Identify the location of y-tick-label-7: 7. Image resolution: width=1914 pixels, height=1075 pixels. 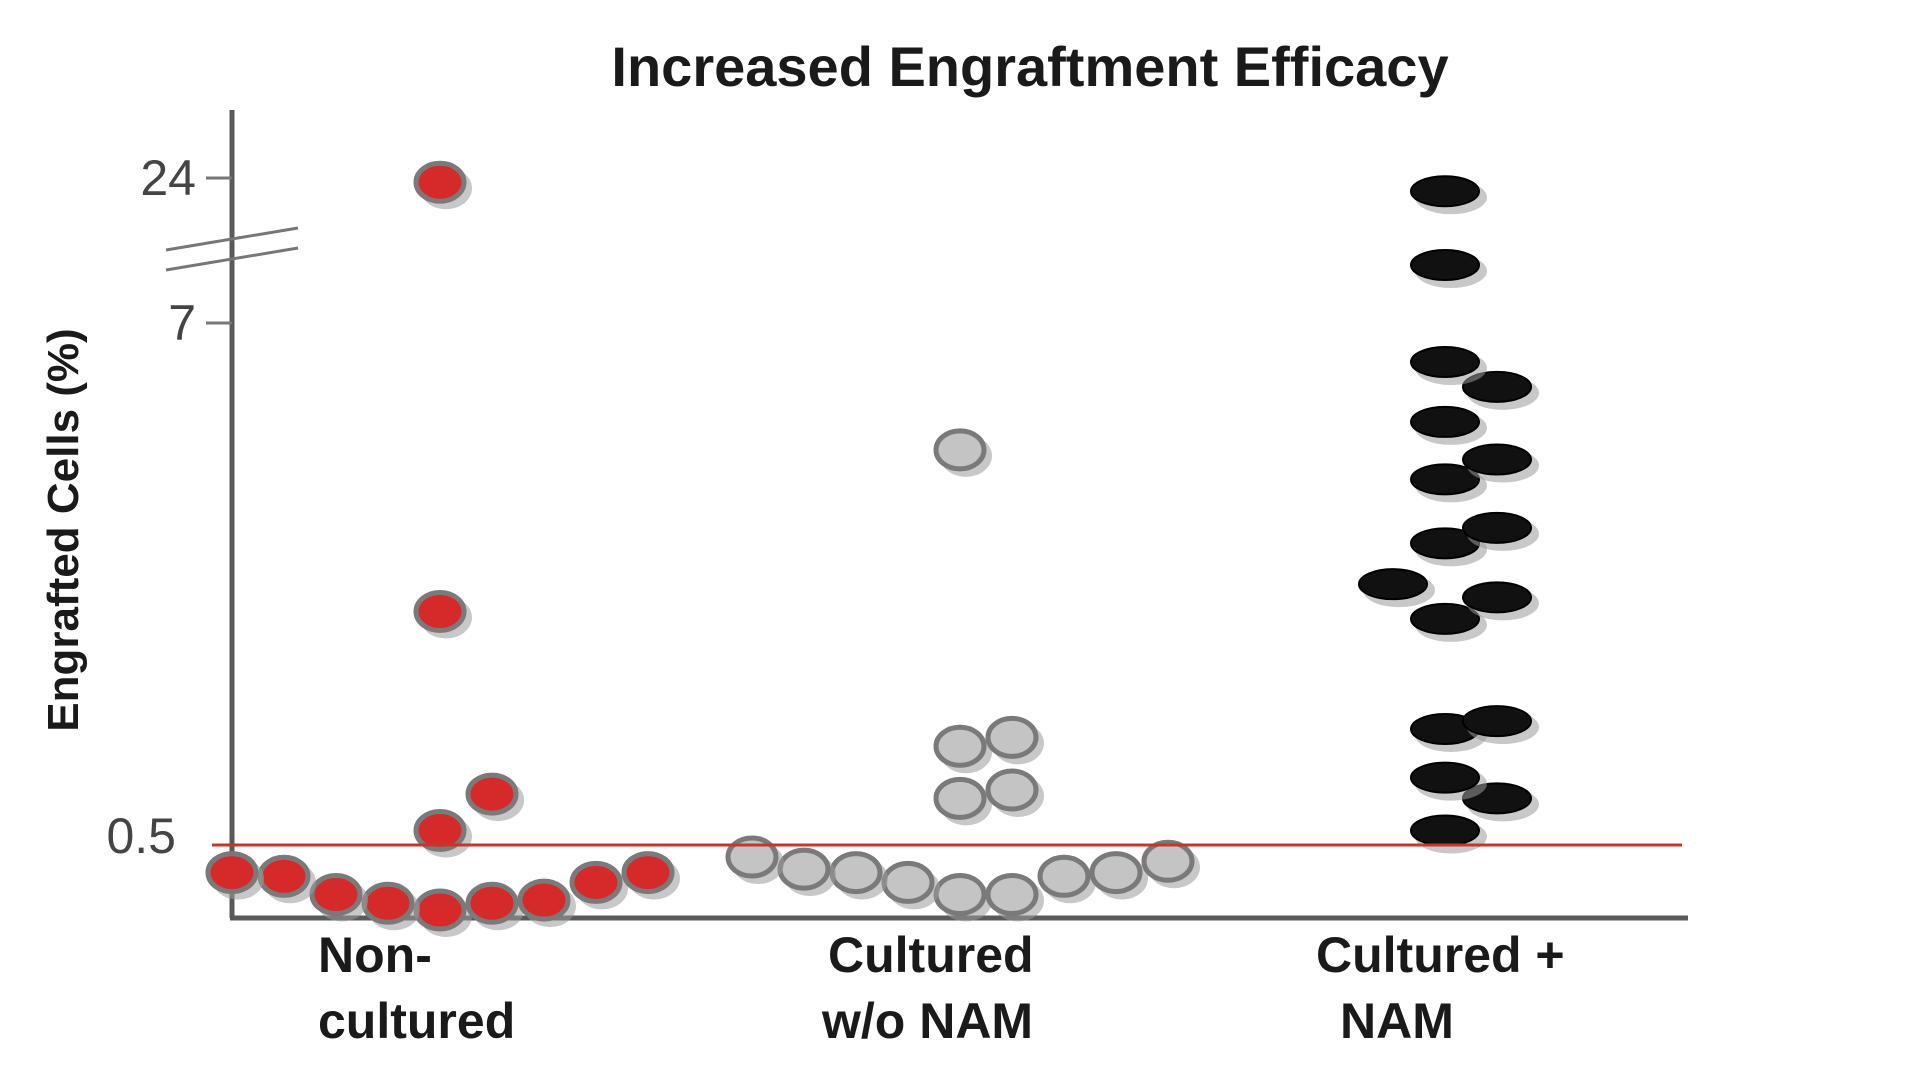
(182, 323).